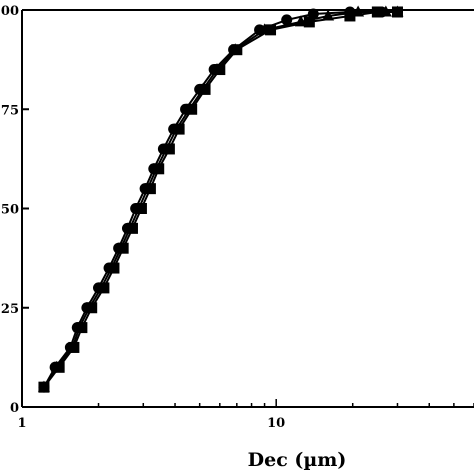  What do you see at coordinates (9, 11) in the screenshot?
I see `y-tick-label: 100` at bounding box center [9, 11].